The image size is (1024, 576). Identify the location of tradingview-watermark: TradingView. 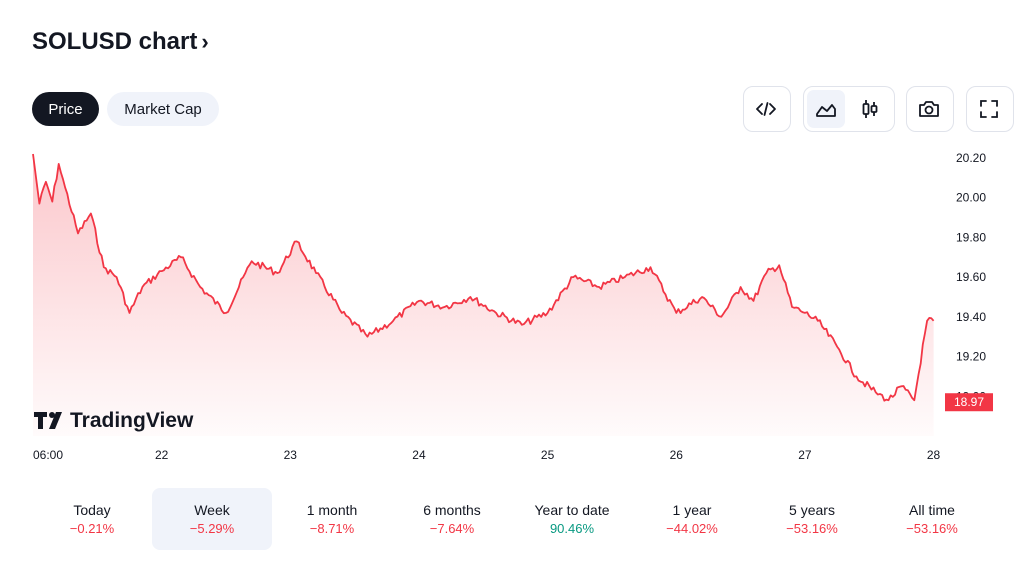
(114, 420).